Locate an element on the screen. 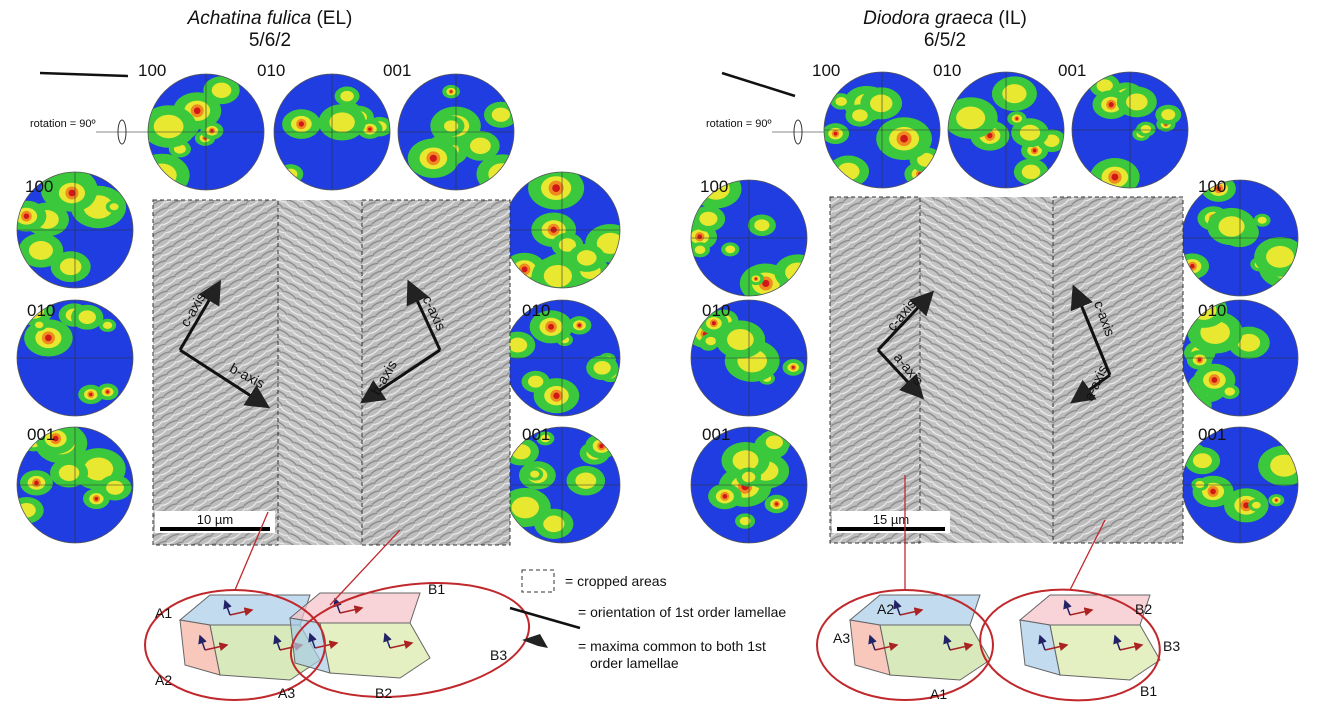  pole-label: 010 is located at coordinates (271, 70).